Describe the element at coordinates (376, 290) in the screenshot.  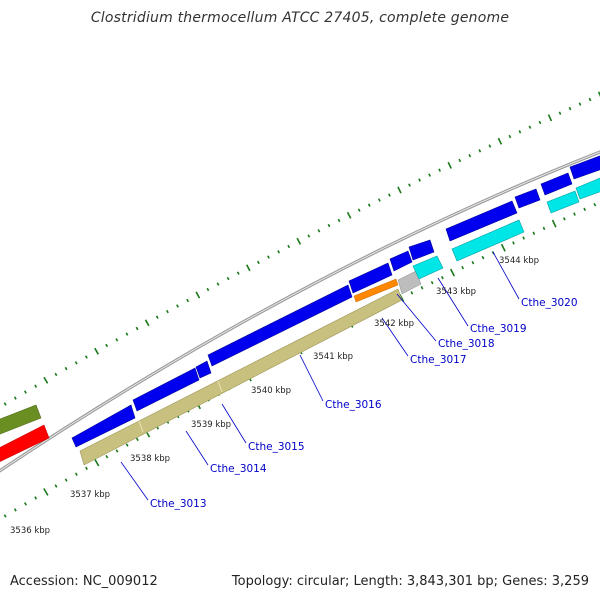
I see `orange-feature` at that location.